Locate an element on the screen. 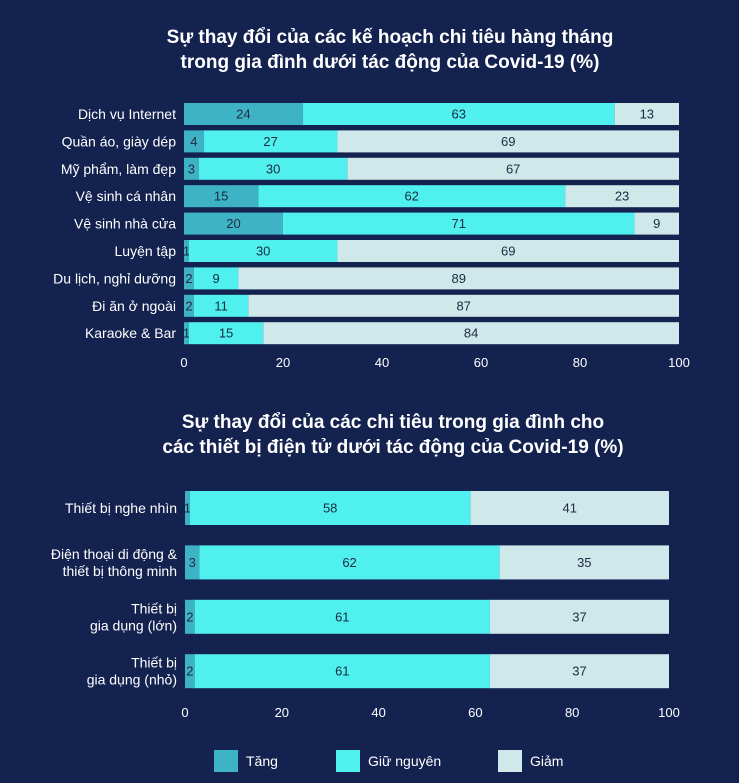  data-label-giam-9: 84 is located at coordinates (471, 333).